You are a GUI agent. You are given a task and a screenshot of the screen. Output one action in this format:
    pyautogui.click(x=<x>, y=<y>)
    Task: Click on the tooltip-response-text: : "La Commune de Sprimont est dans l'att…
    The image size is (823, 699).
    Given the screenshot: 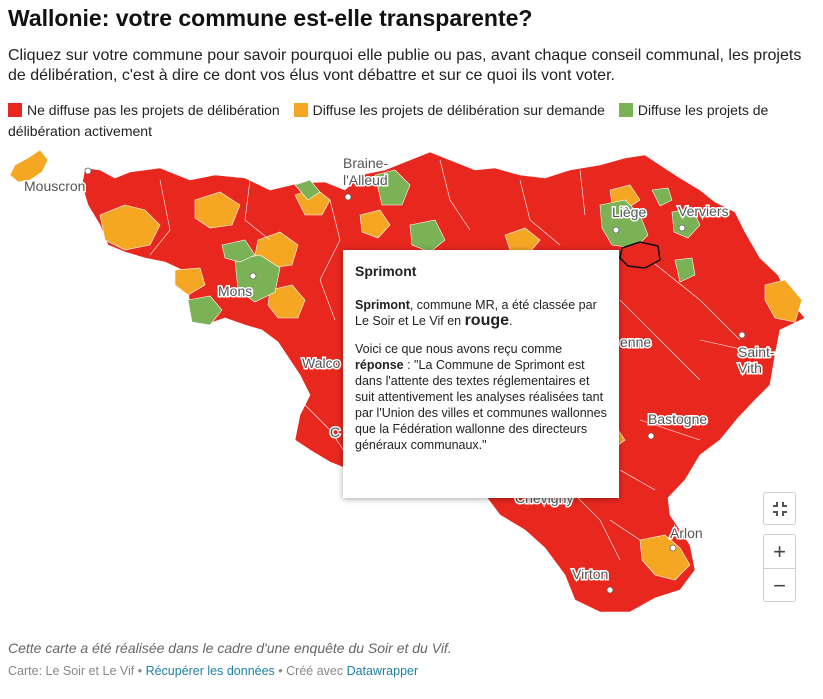 What is the action you would take?
    pyautogui.click(x=481, y=405)
    